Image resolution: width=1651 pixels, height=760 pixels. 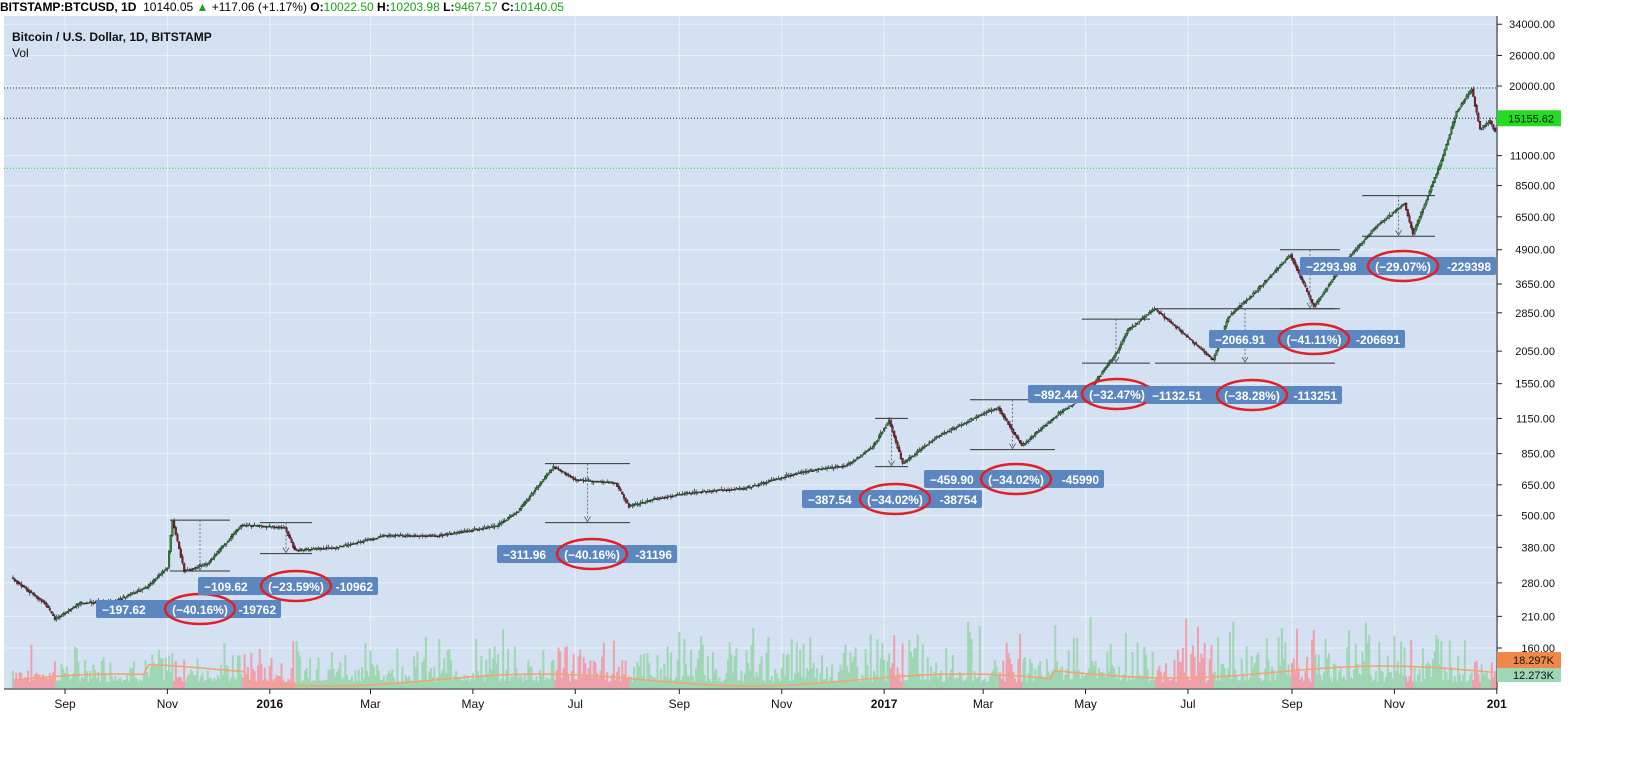 What do you see at coordinates (259, 7) in the screenshot?
I see `change-value: +117.06 (+1.17%)` at bounding box center [259, 7].